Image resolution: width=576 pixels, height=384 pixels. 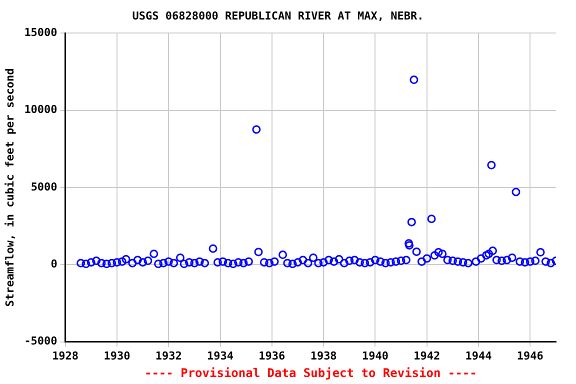 What do you see at coordinates (272, 355) in the screenshot?
I see `x-tick-label: 1936` at bounding box center [272, 355].